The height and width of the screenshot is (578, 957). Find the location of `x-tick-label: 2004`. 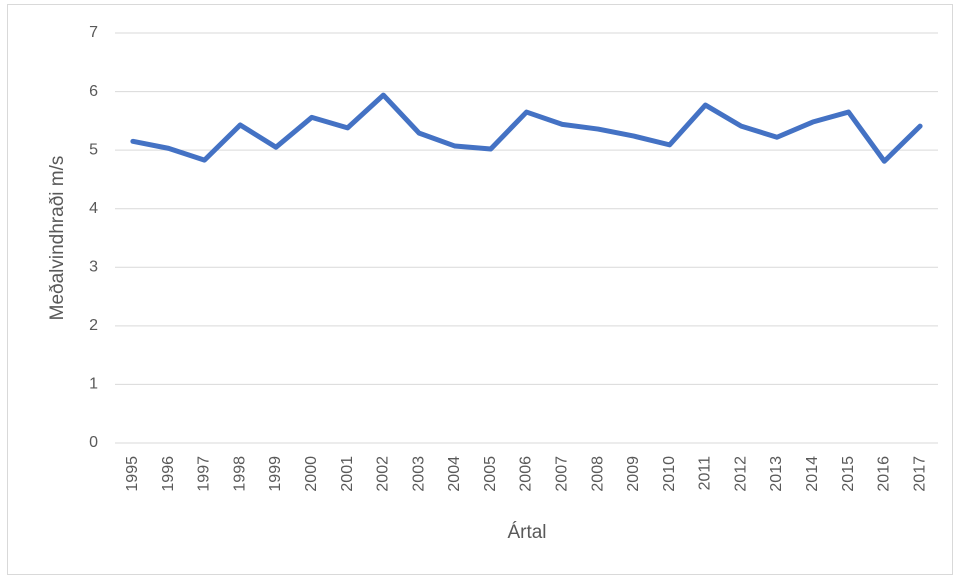

x-tick-label: 2004 is located at coordinates (454, 474).